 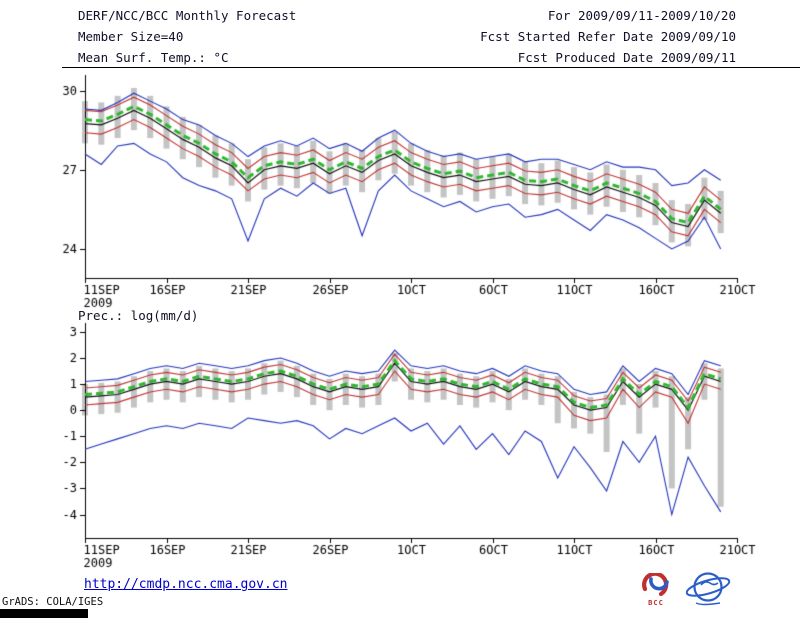 What do you see at coordinates (641, 15) in the screenshot?
I see `forecast-period-label: For 2009/09/11-2009/10/20` at bounding box center [641, 15].